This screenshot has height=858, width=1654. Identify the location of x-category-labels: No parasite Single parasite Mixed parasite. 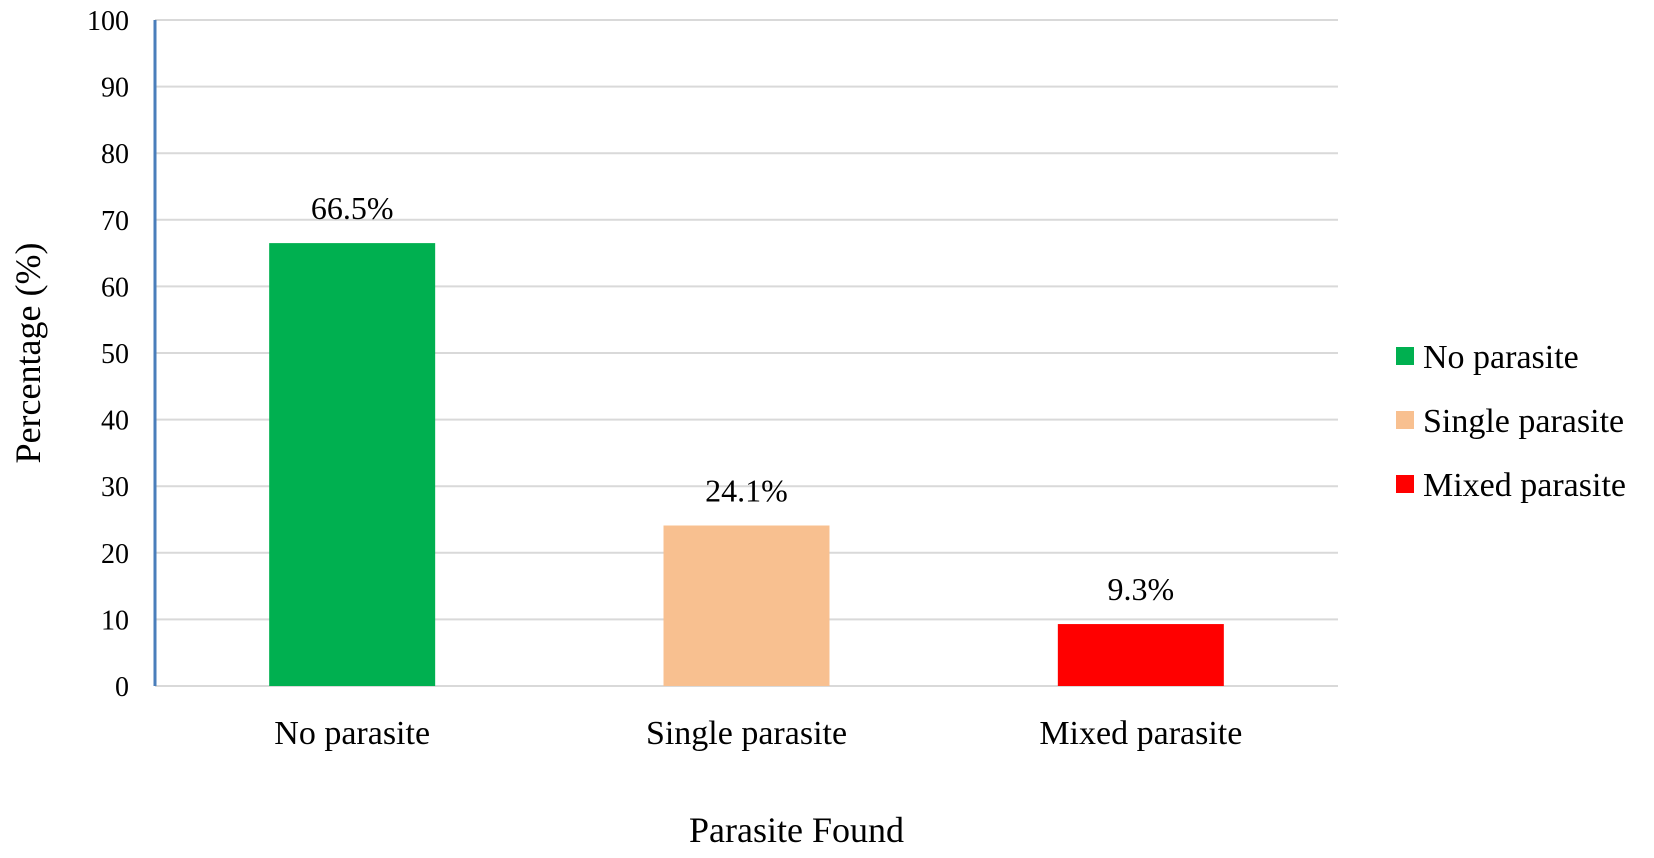
(758, 733).